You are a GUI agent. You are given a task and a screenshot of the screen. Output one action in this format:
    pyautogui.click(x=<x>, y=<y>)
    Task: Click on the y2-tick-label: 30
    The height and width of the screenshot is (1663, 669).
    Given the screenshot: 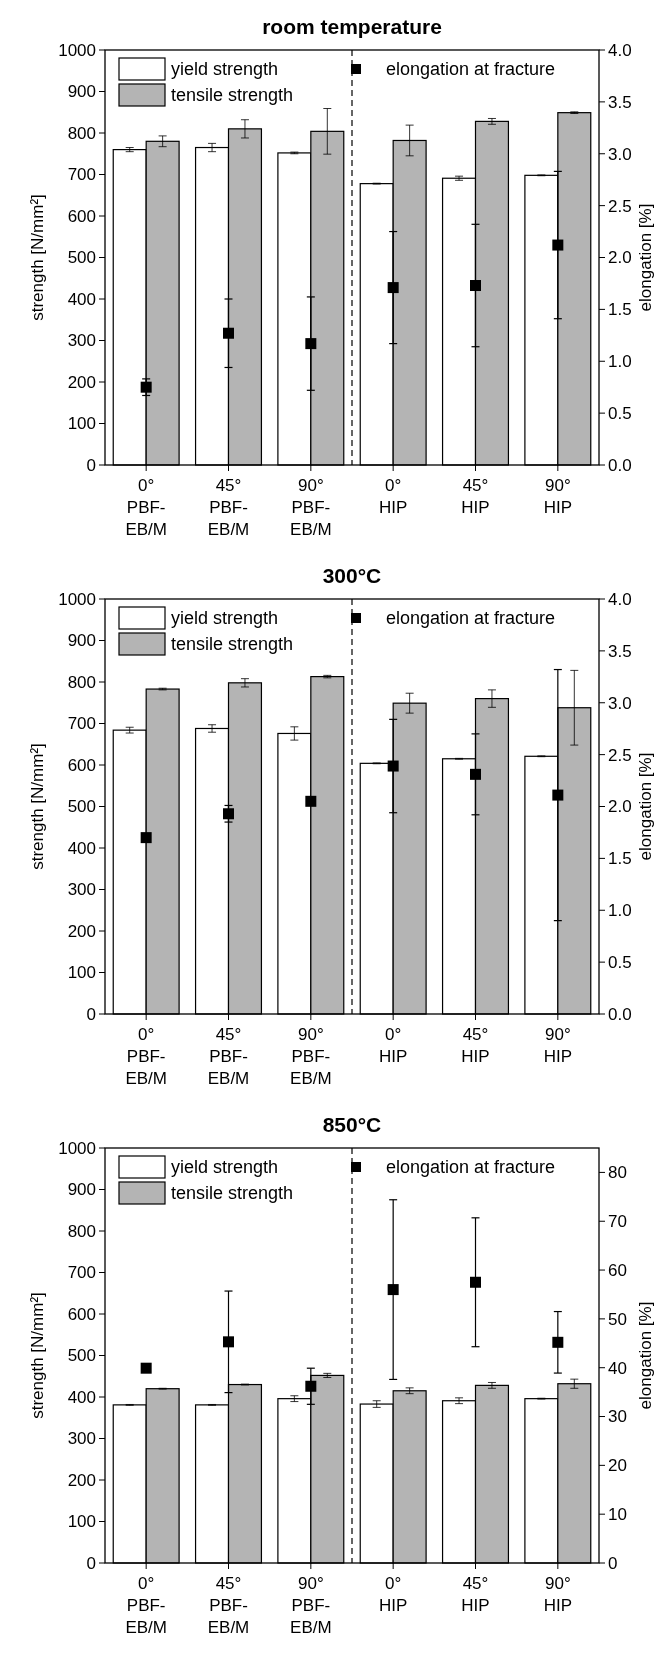 What is the action you would take?
    pyautogui.click(x=617, y=1417)
    